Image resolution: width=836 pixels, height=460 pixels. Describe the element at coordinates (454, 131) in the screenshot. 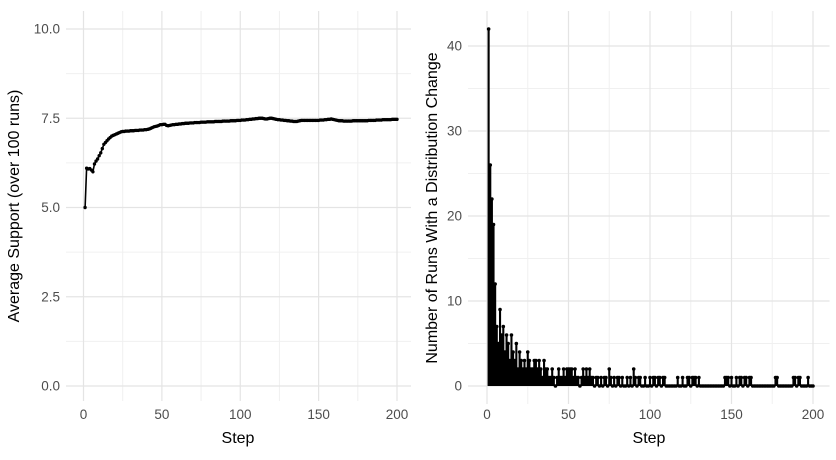

I see `y-tick-label: 30` at that location.